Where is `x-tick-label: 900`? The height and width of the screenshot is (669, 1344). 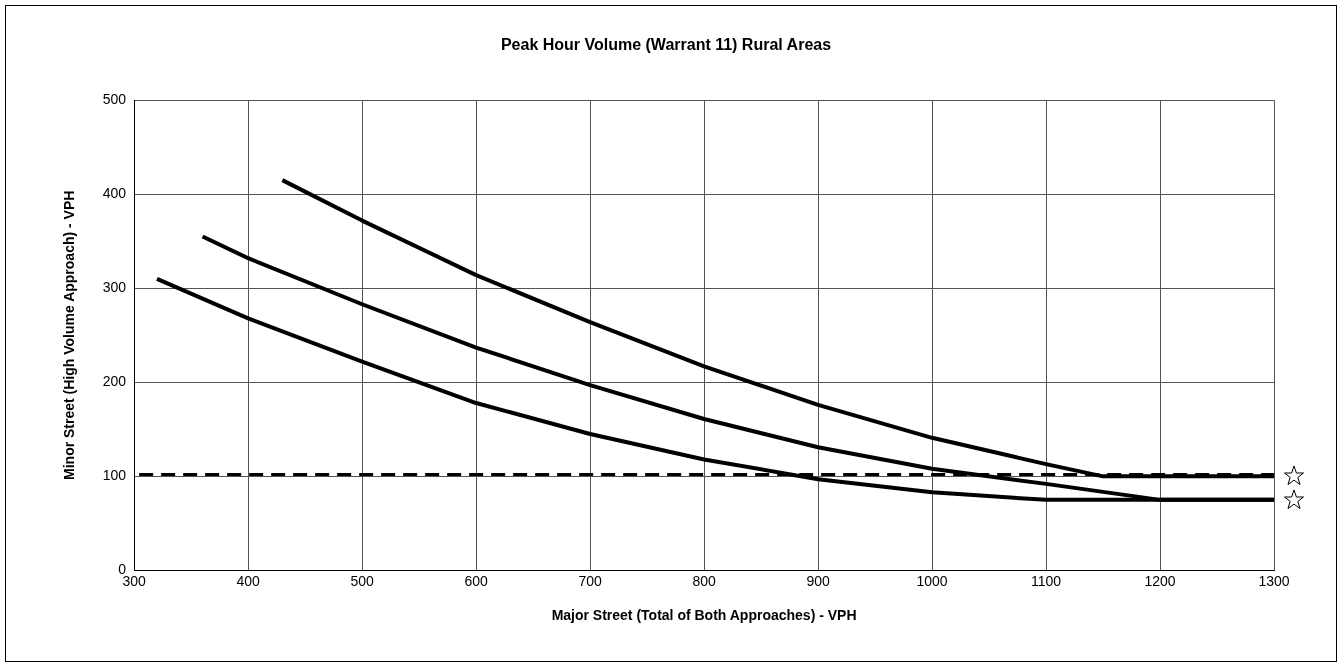 x-tick-label: 900 is located at coordinates (818, 580).